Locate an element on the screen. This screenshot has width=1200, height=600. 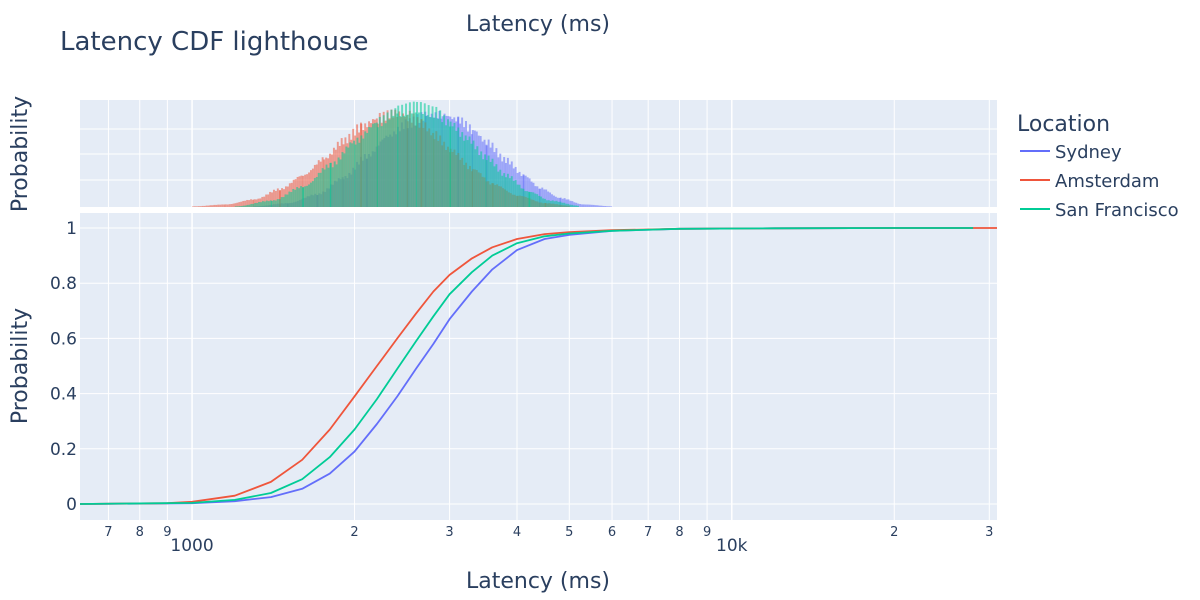
legend-item-amsterdam: Amsterdam is located at coordinates (1089, 181).